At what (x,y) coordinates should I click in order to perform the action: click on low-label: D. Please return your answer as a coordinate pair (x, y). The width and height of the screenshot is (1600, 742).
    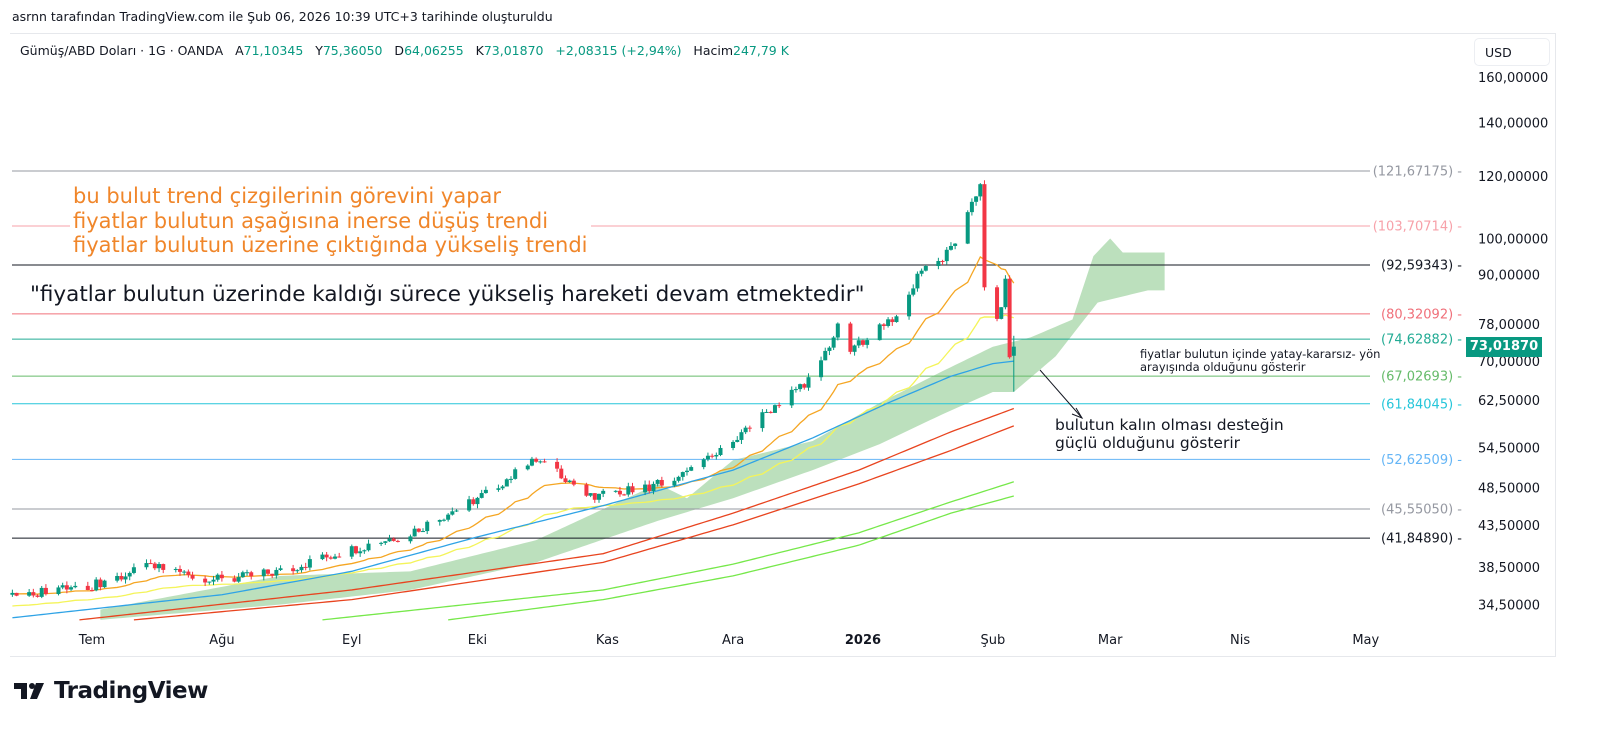
    Looking at the image, I should click on (399, 50).